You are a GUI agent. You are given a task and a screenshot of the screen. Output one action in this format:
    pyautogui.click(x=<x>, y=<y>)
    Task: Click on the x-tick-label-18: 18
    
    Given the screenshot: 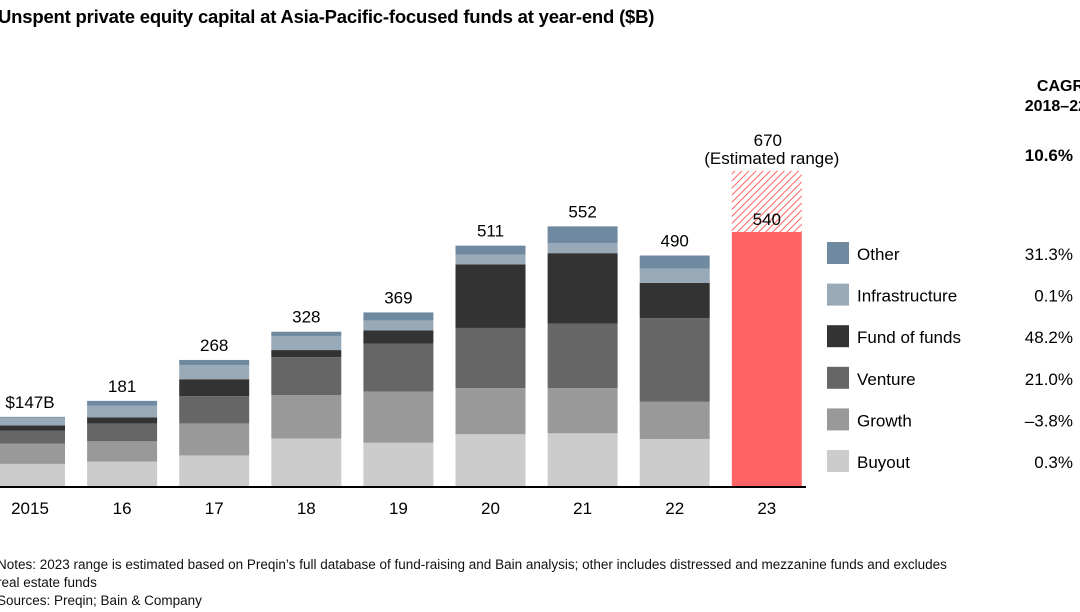 What is the action you would take?
    pyautogui.click(x=306, y=508)
    